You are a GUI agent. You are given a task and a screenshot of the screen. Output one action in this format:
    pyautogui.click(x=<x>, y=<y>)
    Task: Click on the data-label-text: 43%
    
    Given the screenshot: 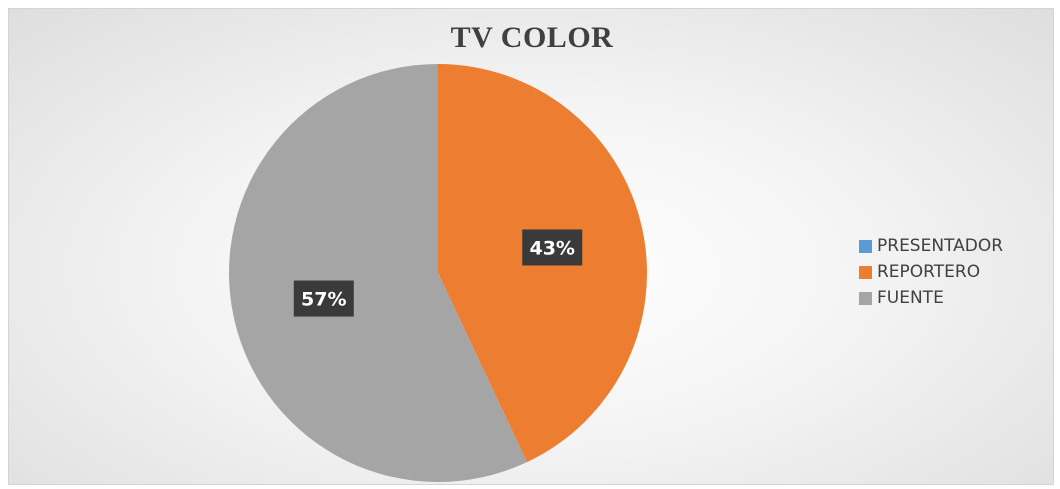 What is the action you would take?
    pyautogui.click(x=551, y=248)
    